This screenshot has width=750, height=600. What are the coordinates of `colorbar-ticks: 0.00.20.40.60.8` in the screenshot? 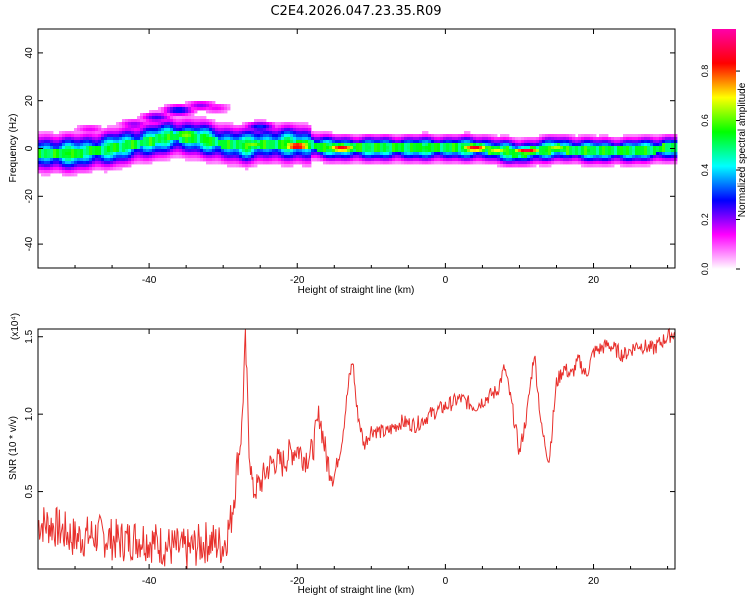 It's located at (720, 170).